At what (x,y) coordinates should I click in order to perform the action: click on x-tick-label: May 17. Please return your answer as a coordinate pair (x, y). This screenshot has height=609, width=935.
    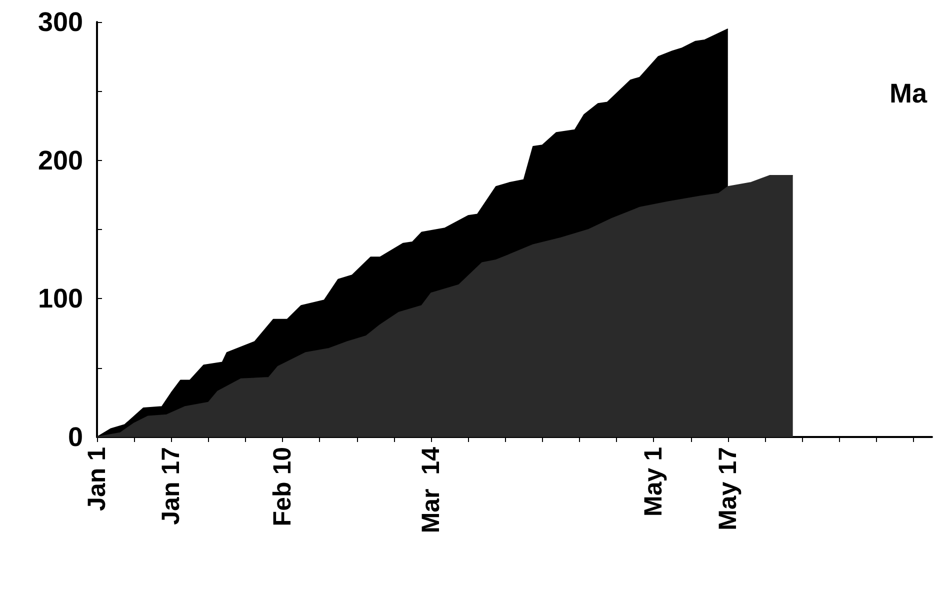
    Looking at the image, I should click on (728, 488).